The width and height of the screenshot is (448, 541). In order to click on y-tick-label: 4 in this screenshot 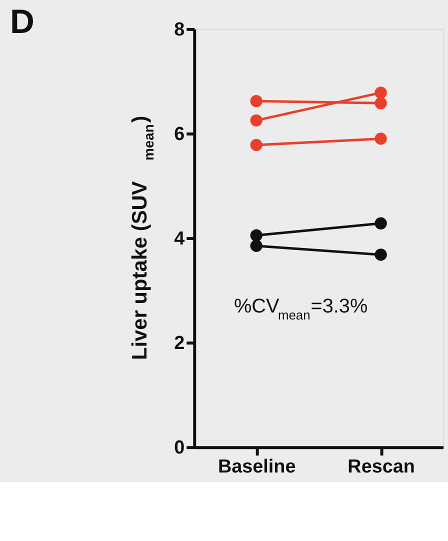, I will do `click(180, 239)`.